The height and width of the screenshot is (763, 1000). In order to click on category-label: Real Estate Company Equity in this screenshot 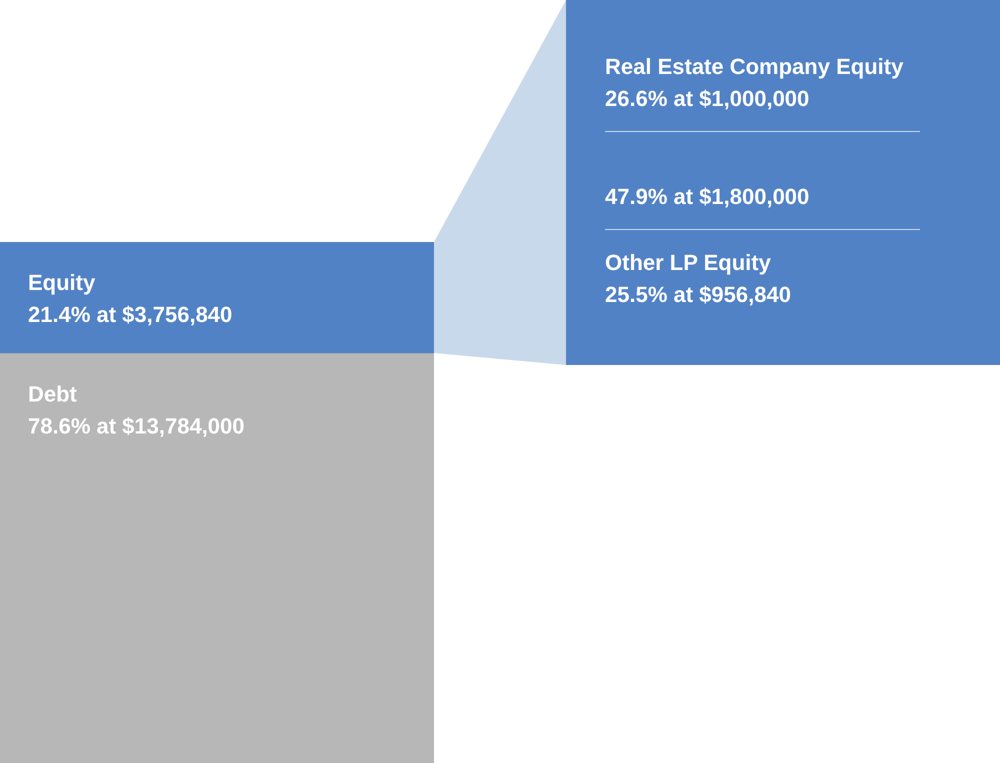, I will do `click(754, 66)`.